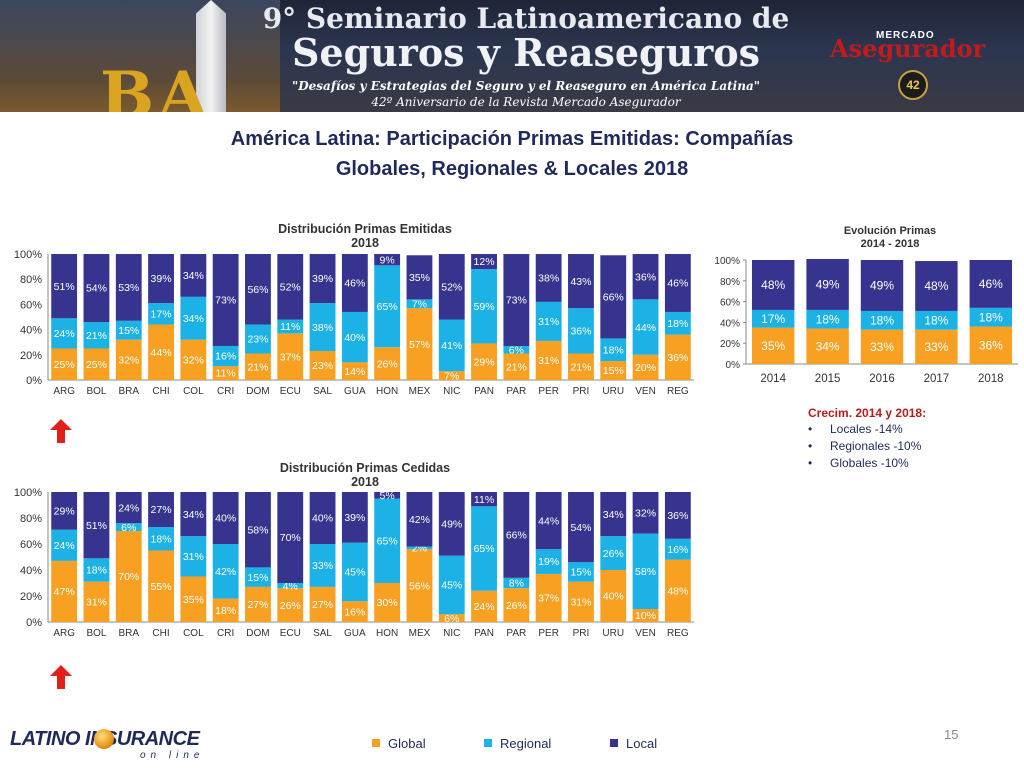  I want to click on banner-title-line1: 9° Seminario Latinoamericano de, so click(526, 18).